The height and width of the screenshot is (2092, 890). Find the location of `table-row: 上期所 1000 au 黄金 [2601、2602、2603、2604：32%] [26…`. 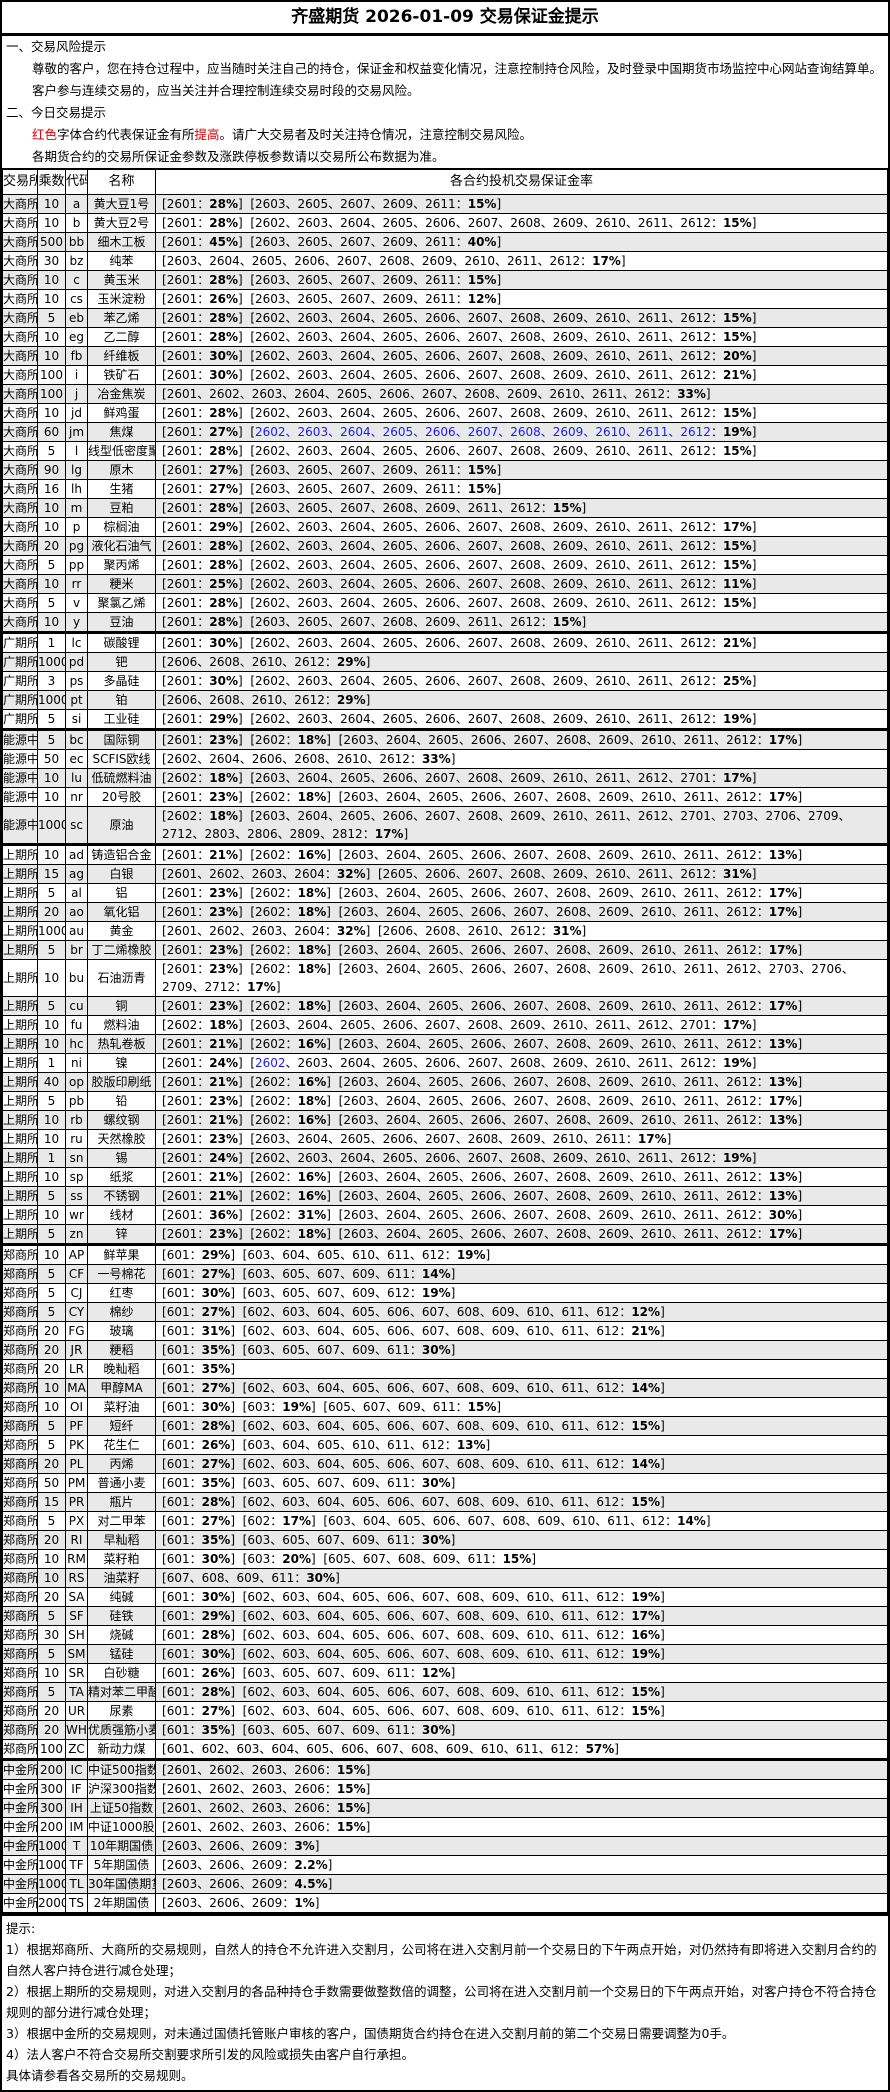

table-row: 上期所 1000 au 黄金 [2601、2602、2603、2604：32%] [26… is located at coordinates (445, 931).